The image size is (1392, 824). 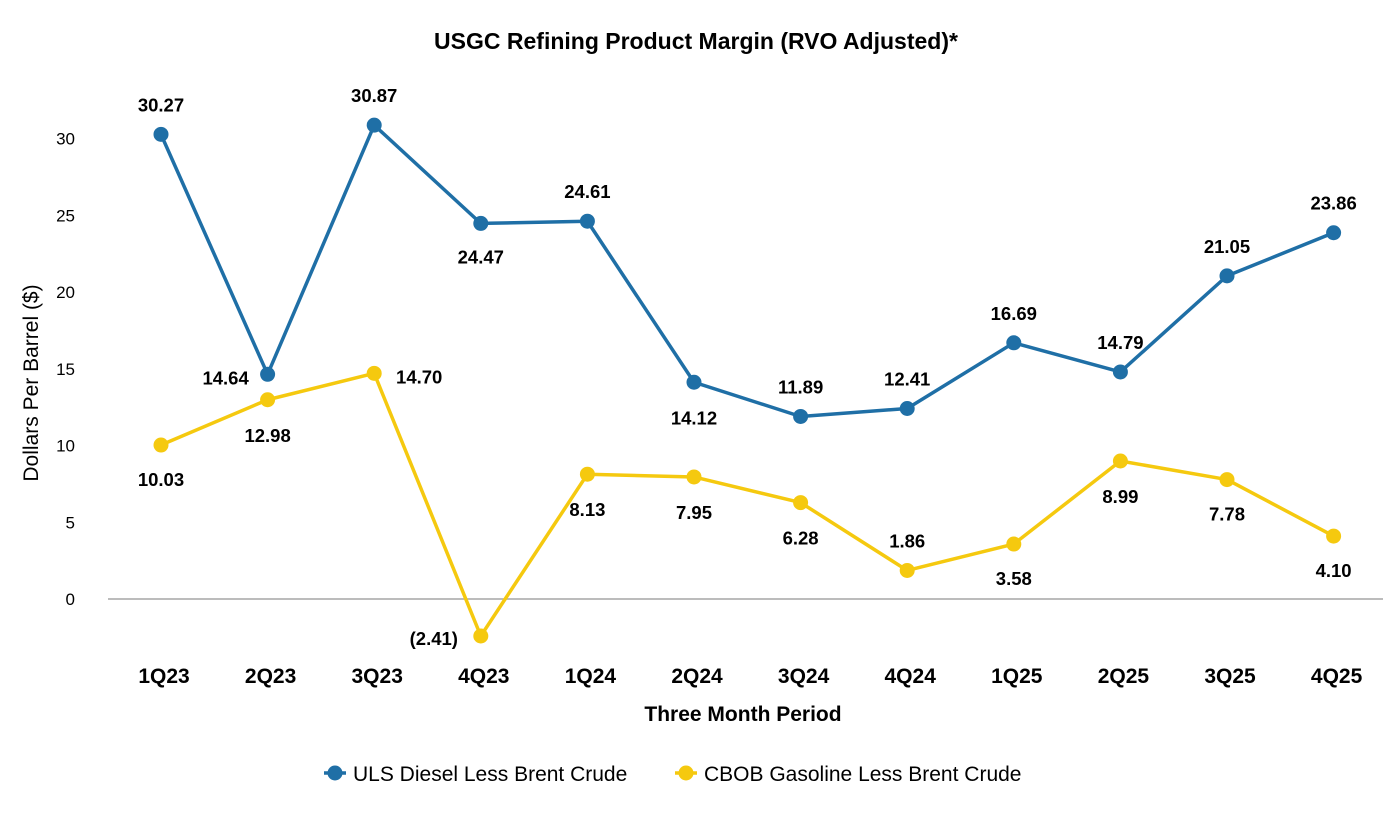 I want to click on x-tick-label: 1Q23, so click(x=163, y=676).